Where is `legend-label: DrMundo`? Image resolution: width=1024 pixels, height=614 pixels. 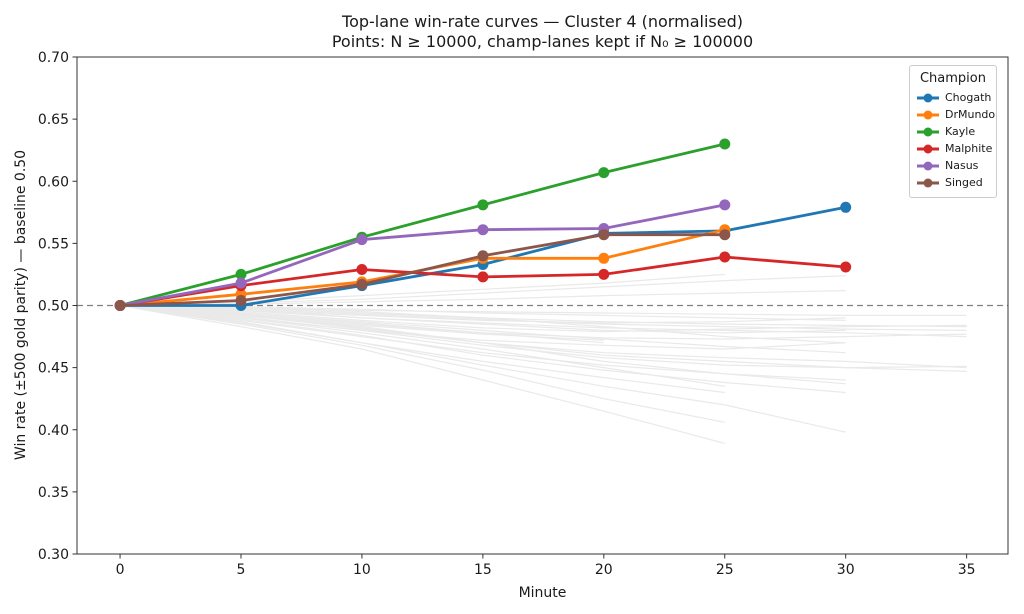 legend-label: DrMundo is located at coordinates (970, 114).